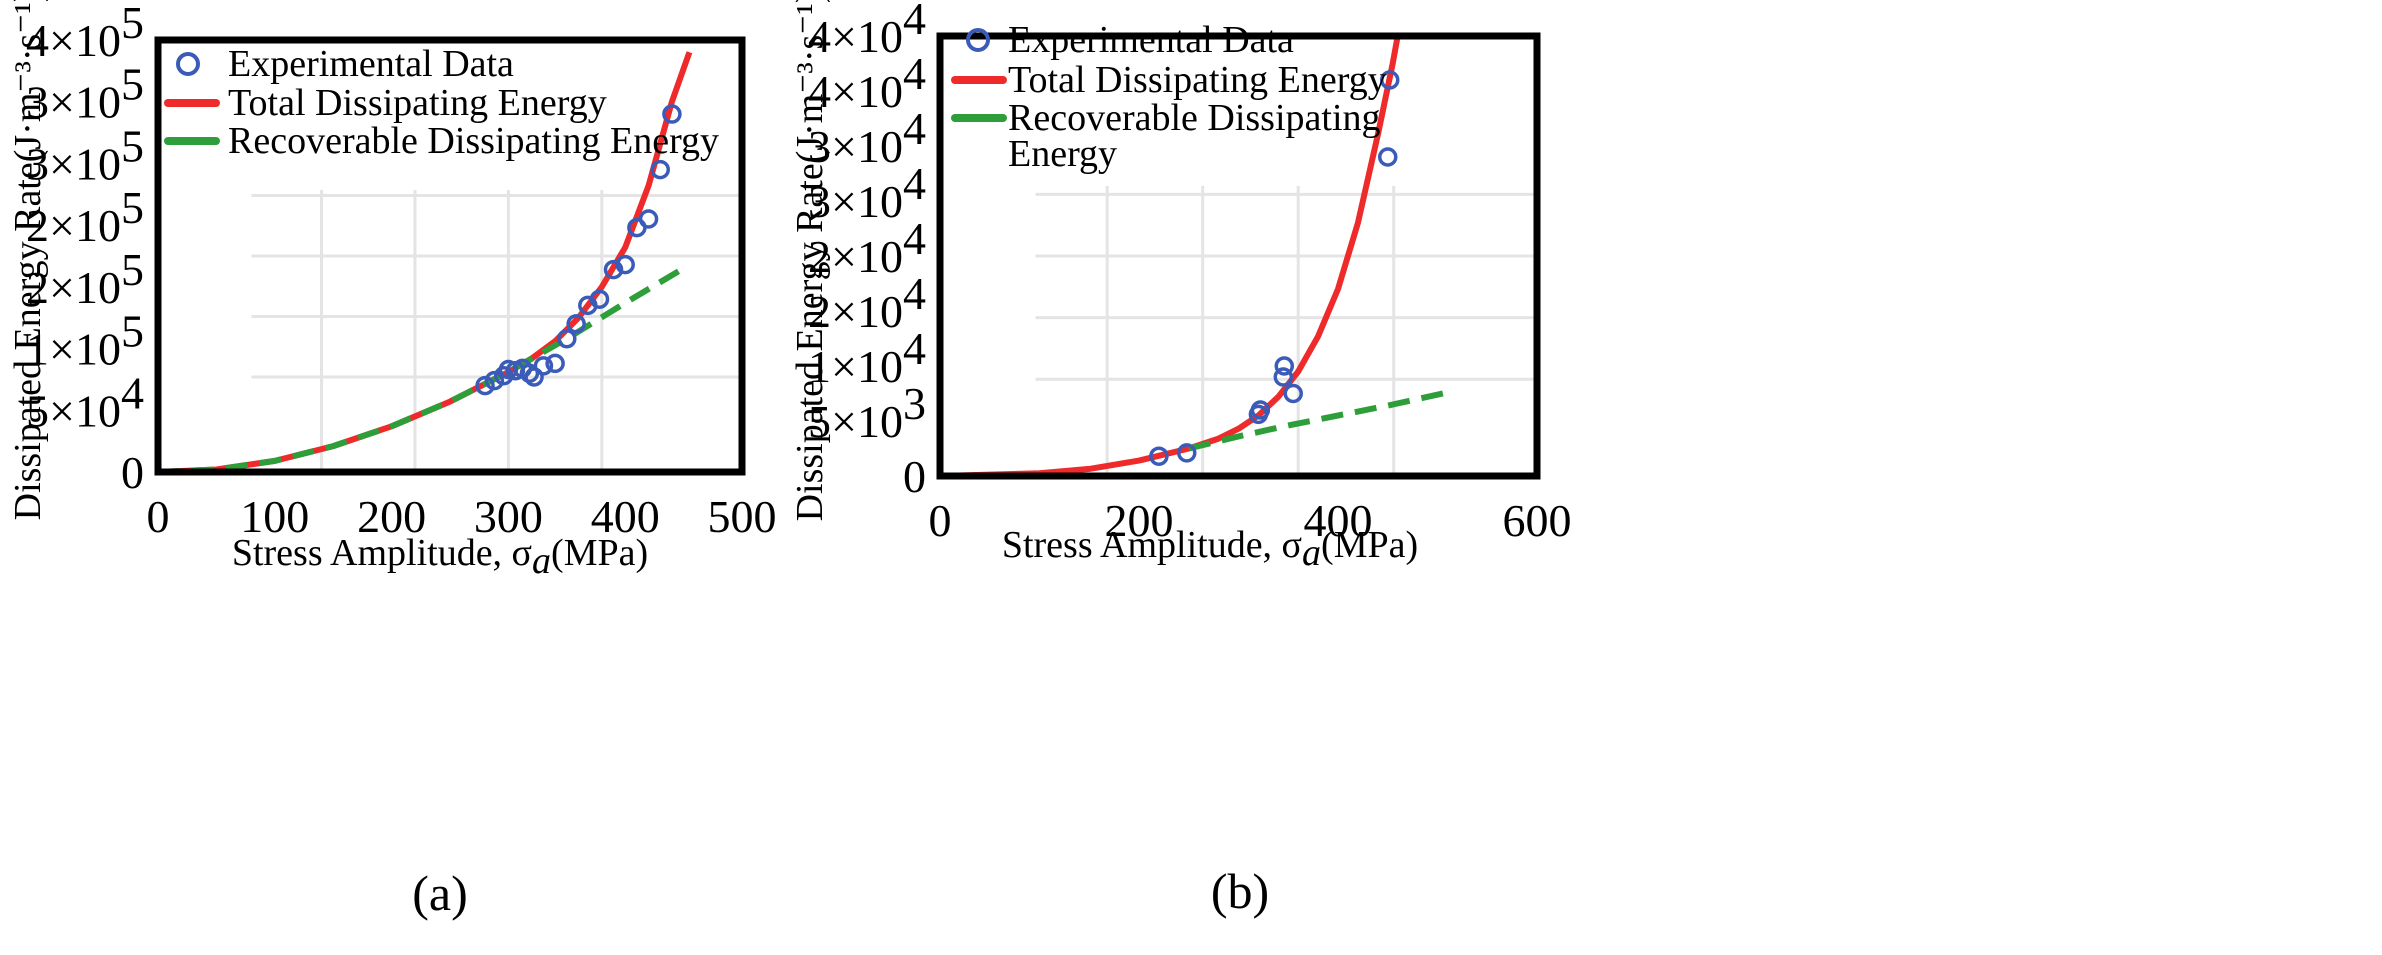 The image size is (2382, 955). What do you see at coordinates (440, 893) in the screenshot?
I see `chart-caption: (a)` at bounding box center [440, 893].